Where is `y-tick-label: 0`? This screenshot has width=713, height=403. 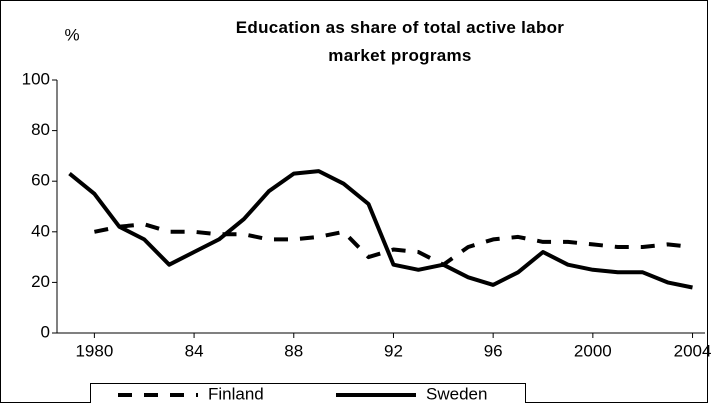 y-tick-label: 0 is located at coordinates (45, 331).